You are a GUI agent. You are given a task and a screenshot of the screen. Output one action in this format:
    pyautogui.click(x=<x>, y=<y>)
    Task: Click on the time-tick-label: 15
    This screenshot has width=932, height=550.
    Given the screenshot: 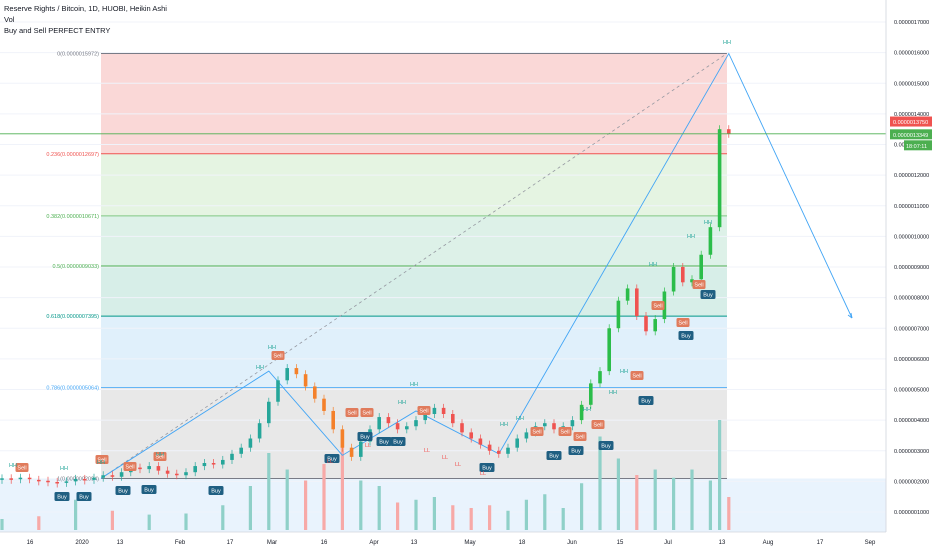 What is the action you would take?
    pyautogui.click(x=620, y=543)
    